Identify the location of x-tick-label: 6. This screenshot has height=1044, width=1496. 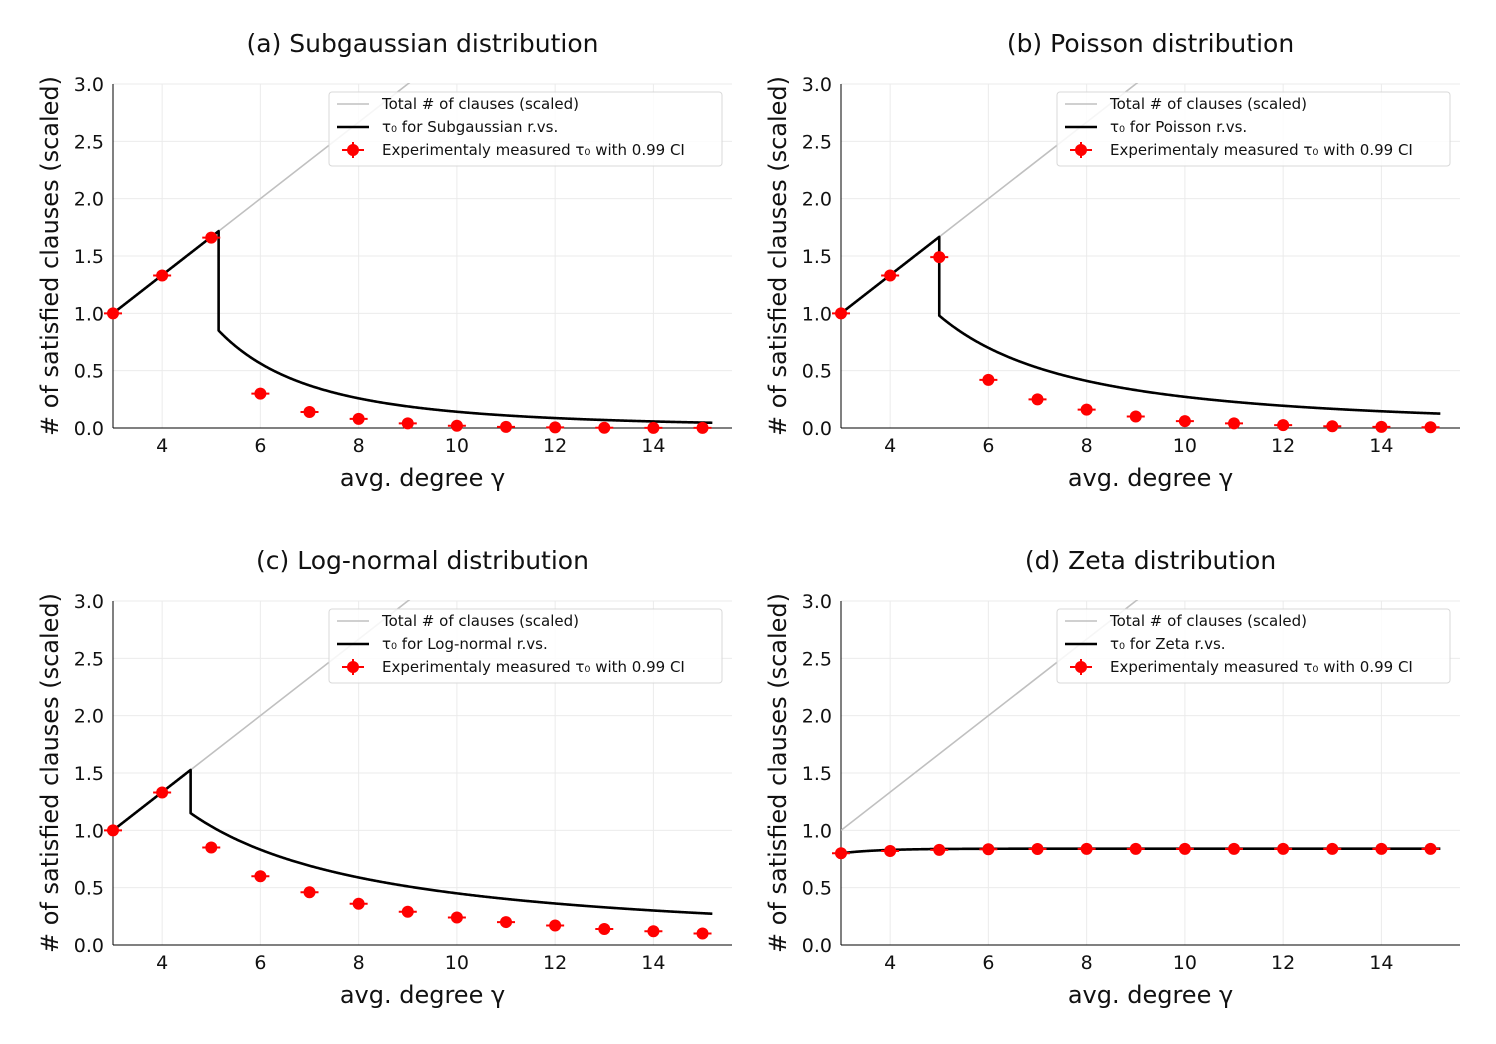
(988, 963).